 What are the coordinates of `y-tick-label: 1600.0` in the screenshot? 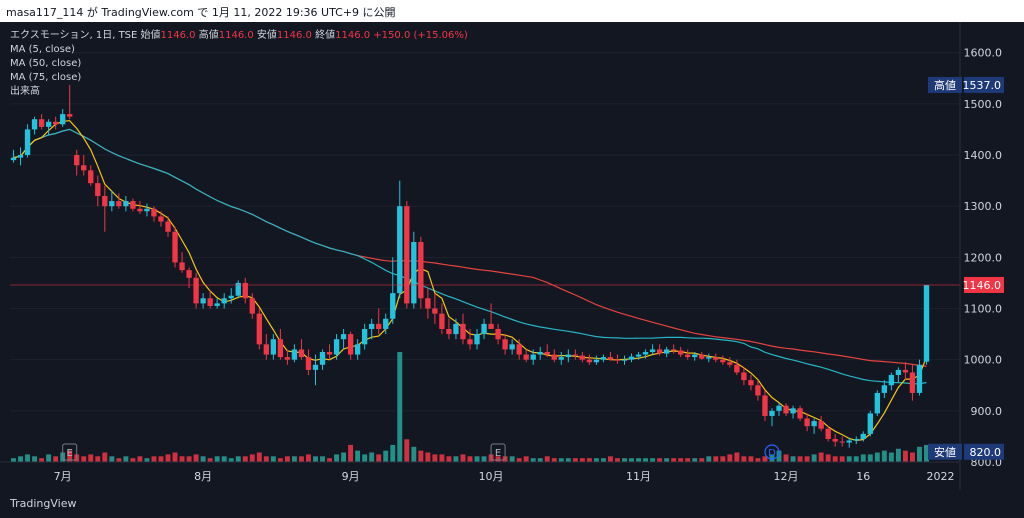 It's located at (983, 53).